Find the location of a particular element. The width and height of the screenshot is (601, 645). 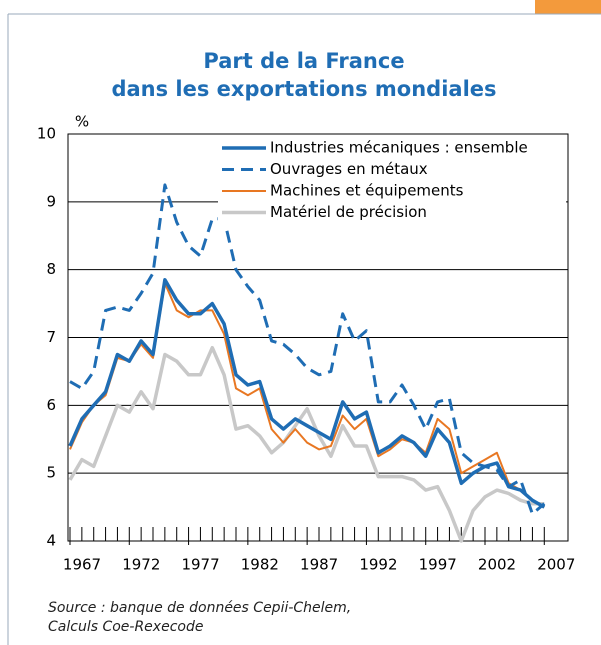

legend-label: Ouvrages en métaux is located at coordinates (349, 169).